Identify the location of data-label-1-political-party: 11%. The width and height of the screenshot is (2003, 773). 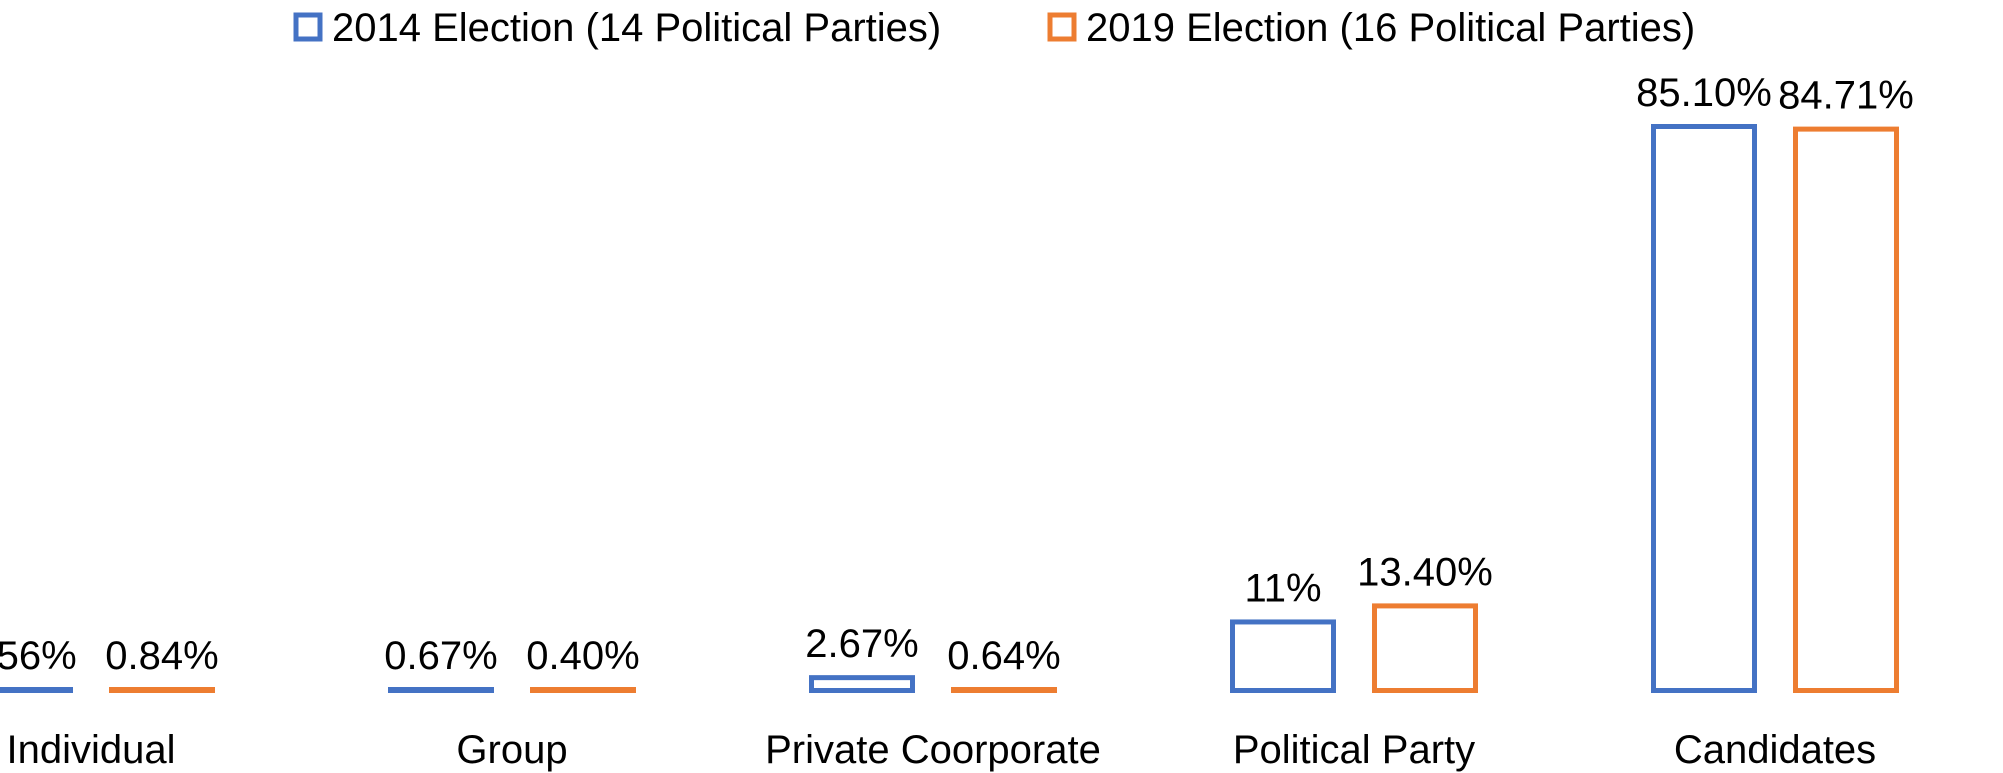
(1282, 588).